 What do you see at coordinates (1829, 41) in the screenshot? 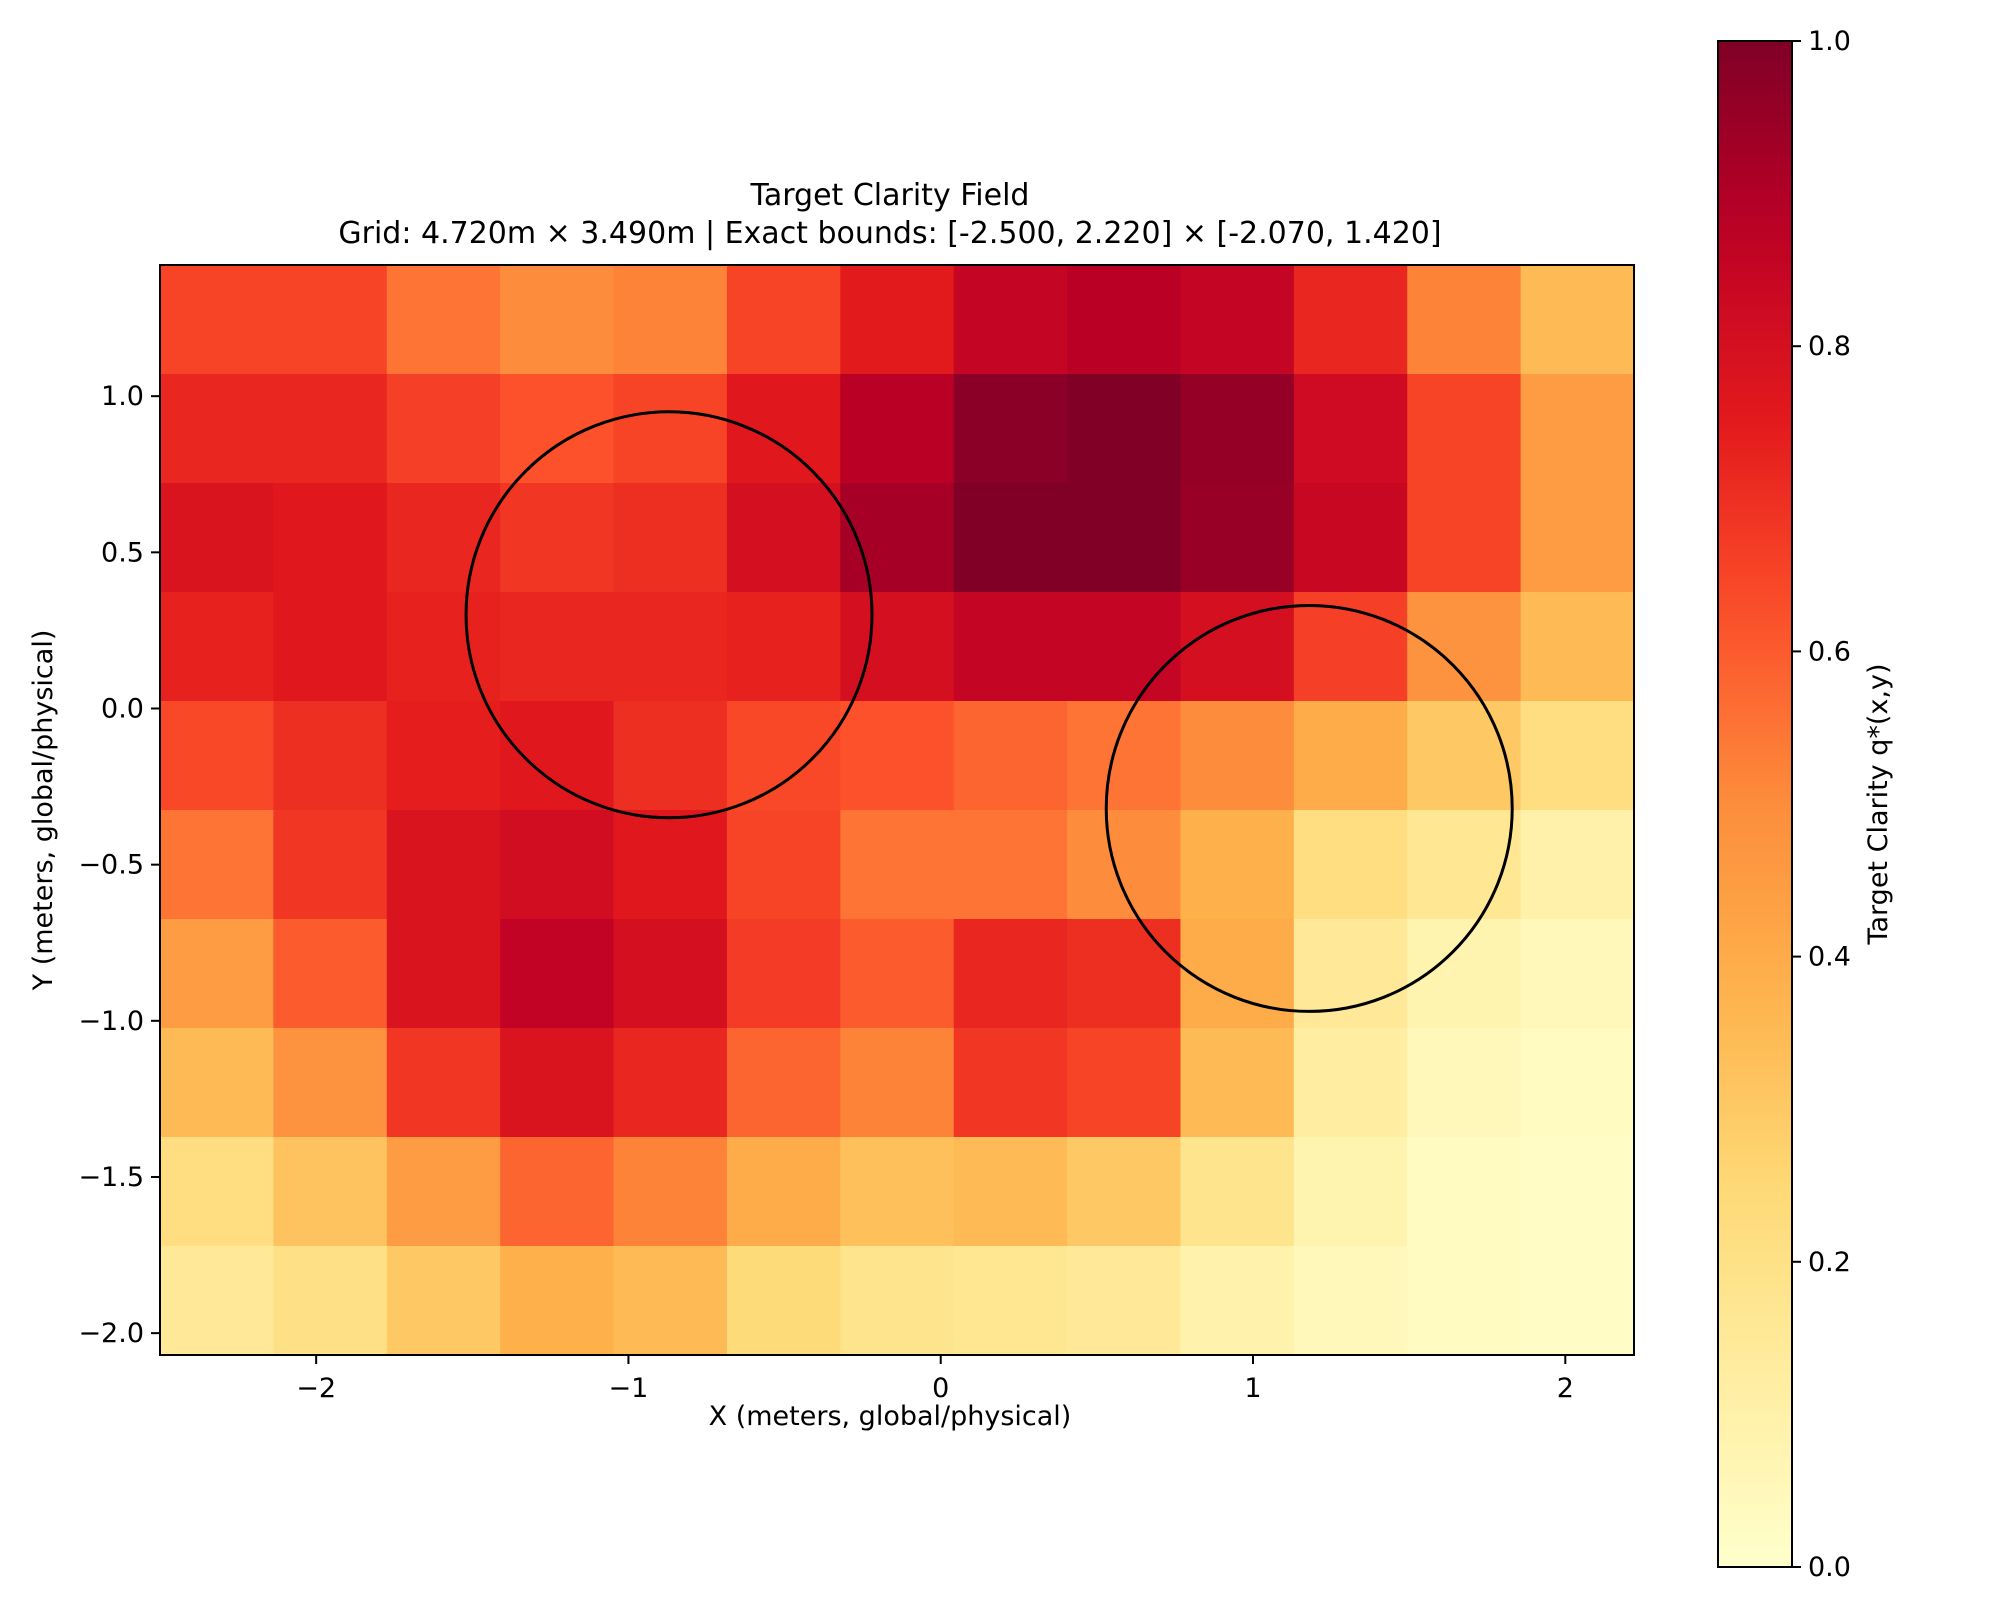
I see `colorbar-tick-label: 1.0` at bounding box center [1829, 41].